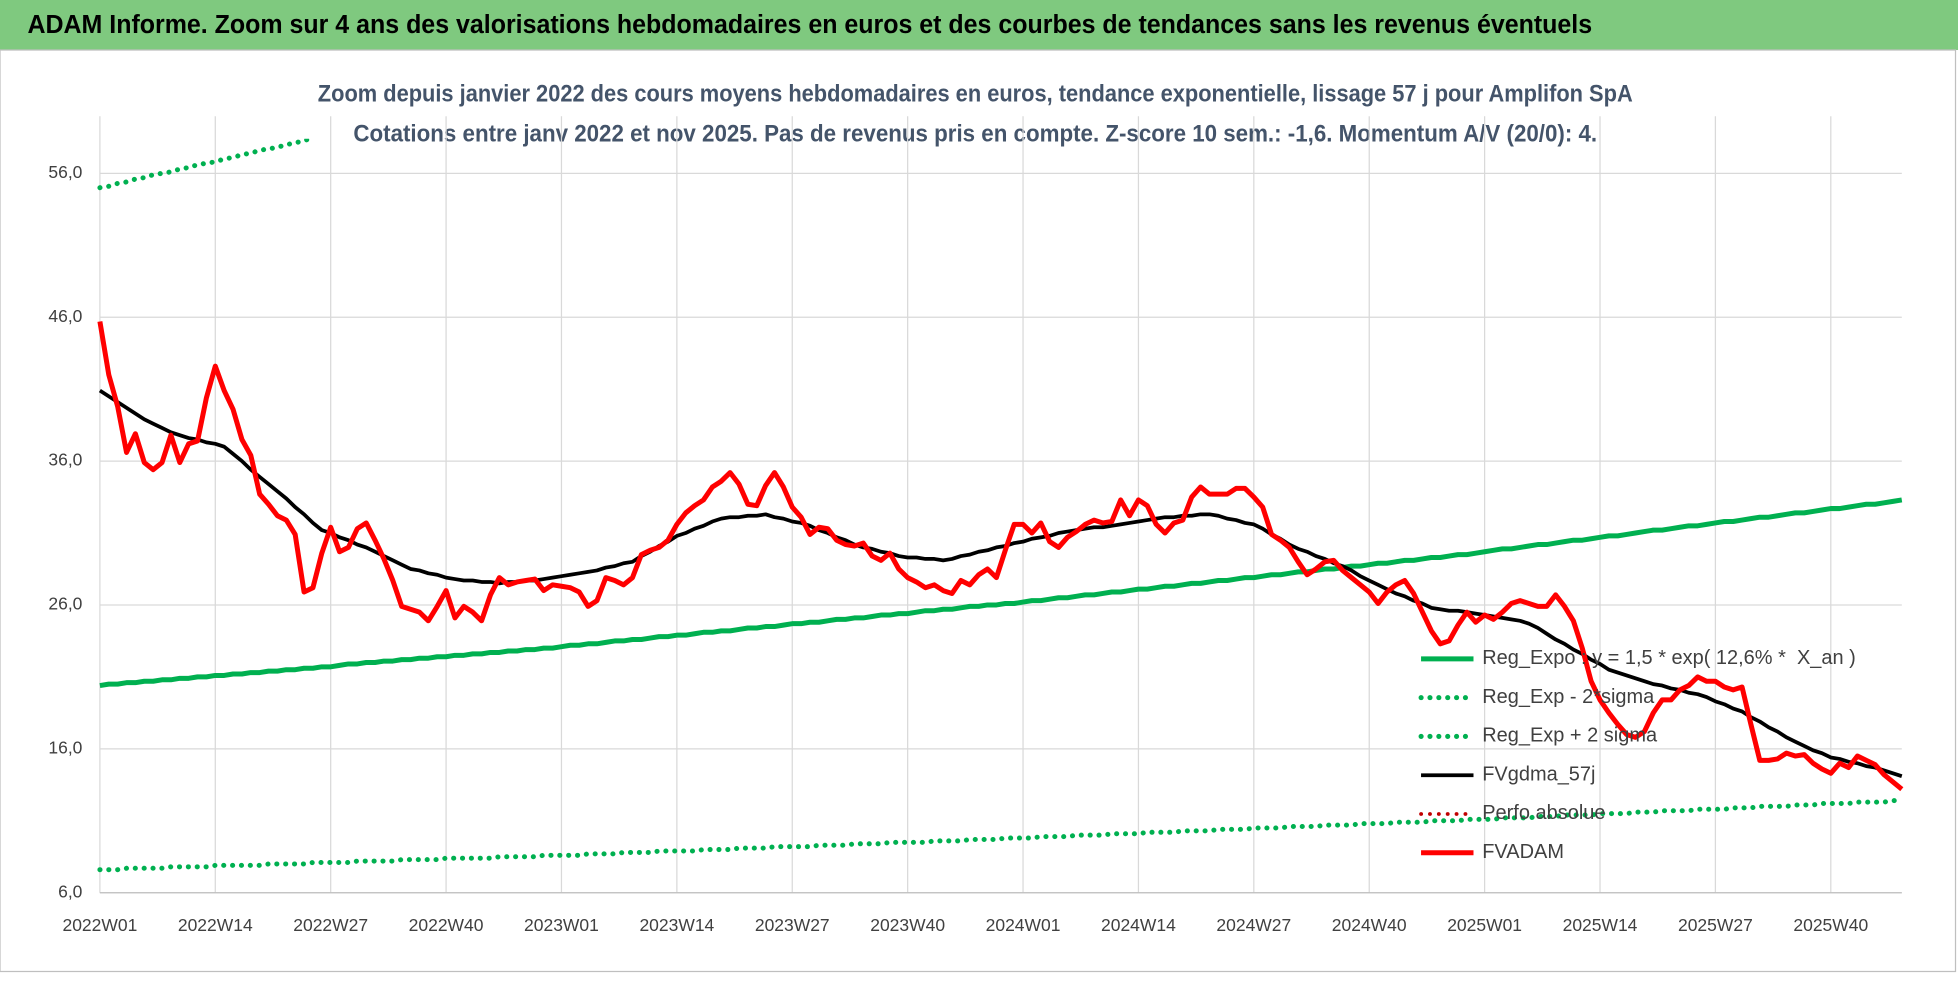 The image size is (1958, 984). I want to click on banner, so click(979, 25).